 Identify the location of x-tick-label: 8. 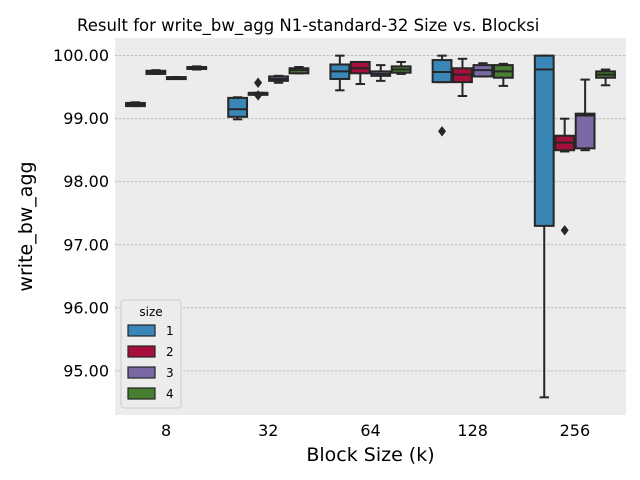
(166, 430).